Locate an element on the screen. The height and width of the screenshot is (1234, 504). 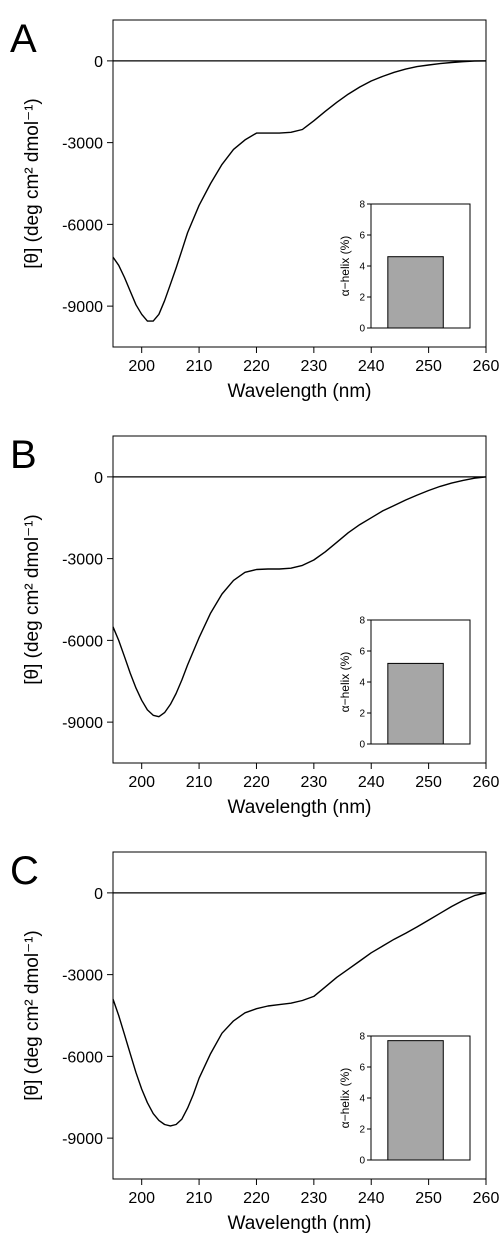
panel-label: A is located at coordinates (23, 39).